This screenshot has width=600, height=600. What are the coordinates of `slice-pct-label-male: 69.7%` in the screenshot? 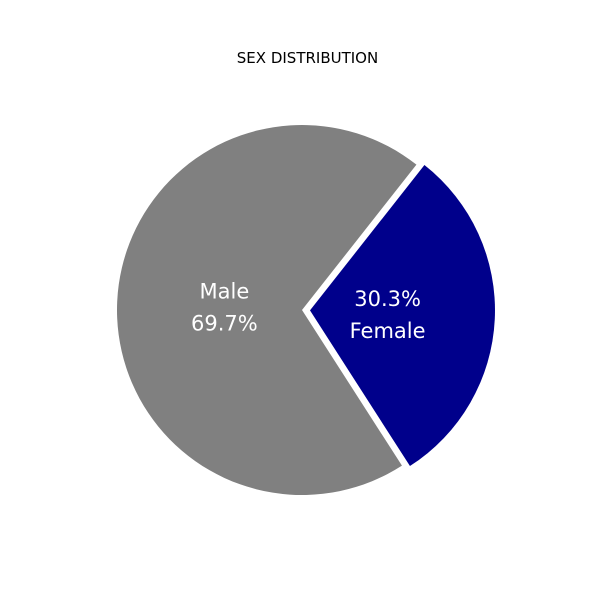 It's located at (224, 323).